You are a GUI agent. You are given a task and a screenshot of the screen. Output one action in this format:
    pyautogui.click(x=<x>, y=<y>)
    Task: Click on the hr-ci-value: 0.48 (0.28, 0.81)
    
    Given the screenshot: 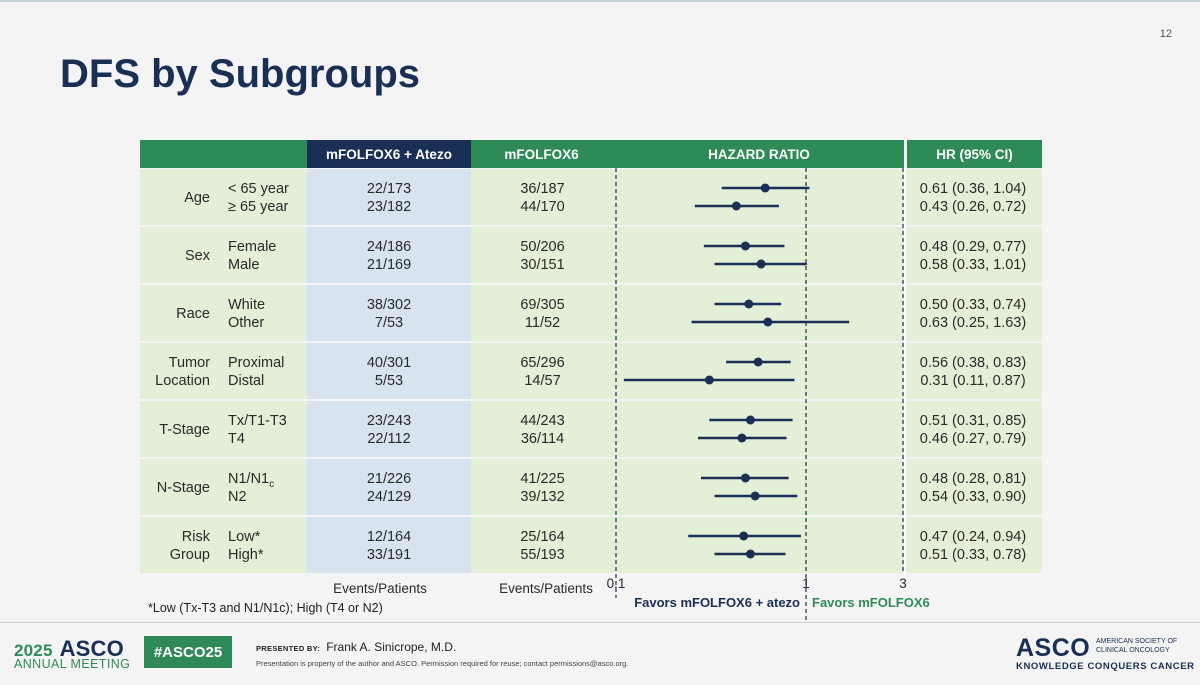 What is the action you would take?
    pyautogui.click(x=973, y=479)
    